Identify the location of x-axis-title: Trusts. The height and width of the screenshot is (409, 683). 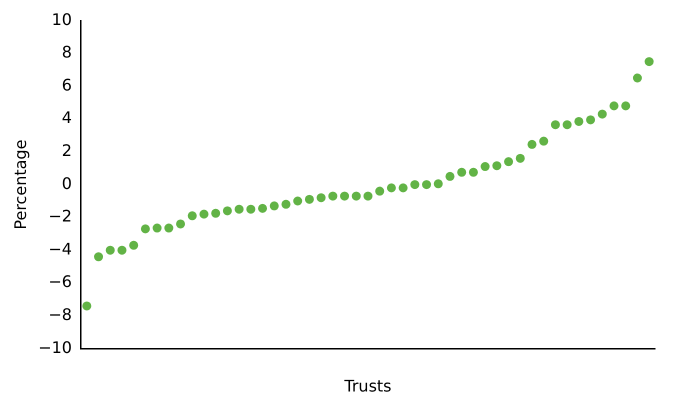
(367, 386).